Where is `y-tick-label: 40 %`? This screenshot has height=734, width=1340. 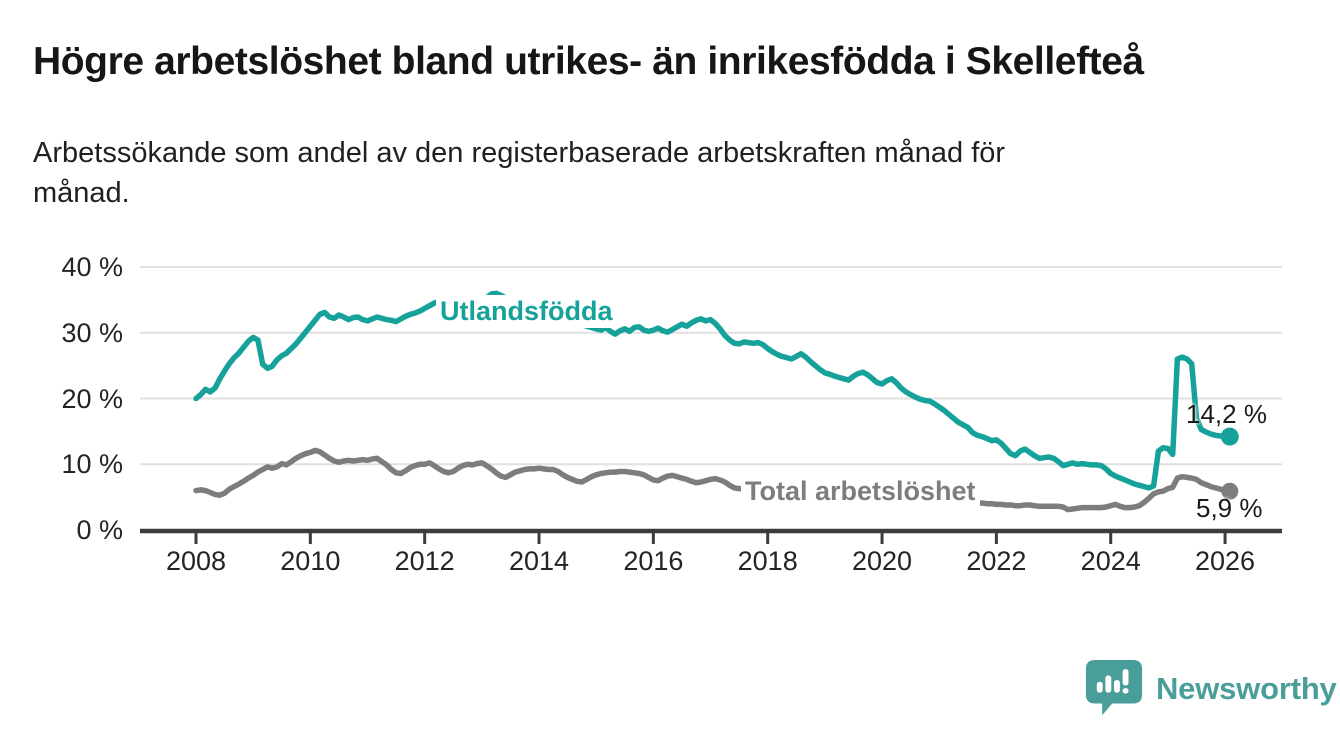
y-tick-label: 40 % is located at coordinates (92, 267).